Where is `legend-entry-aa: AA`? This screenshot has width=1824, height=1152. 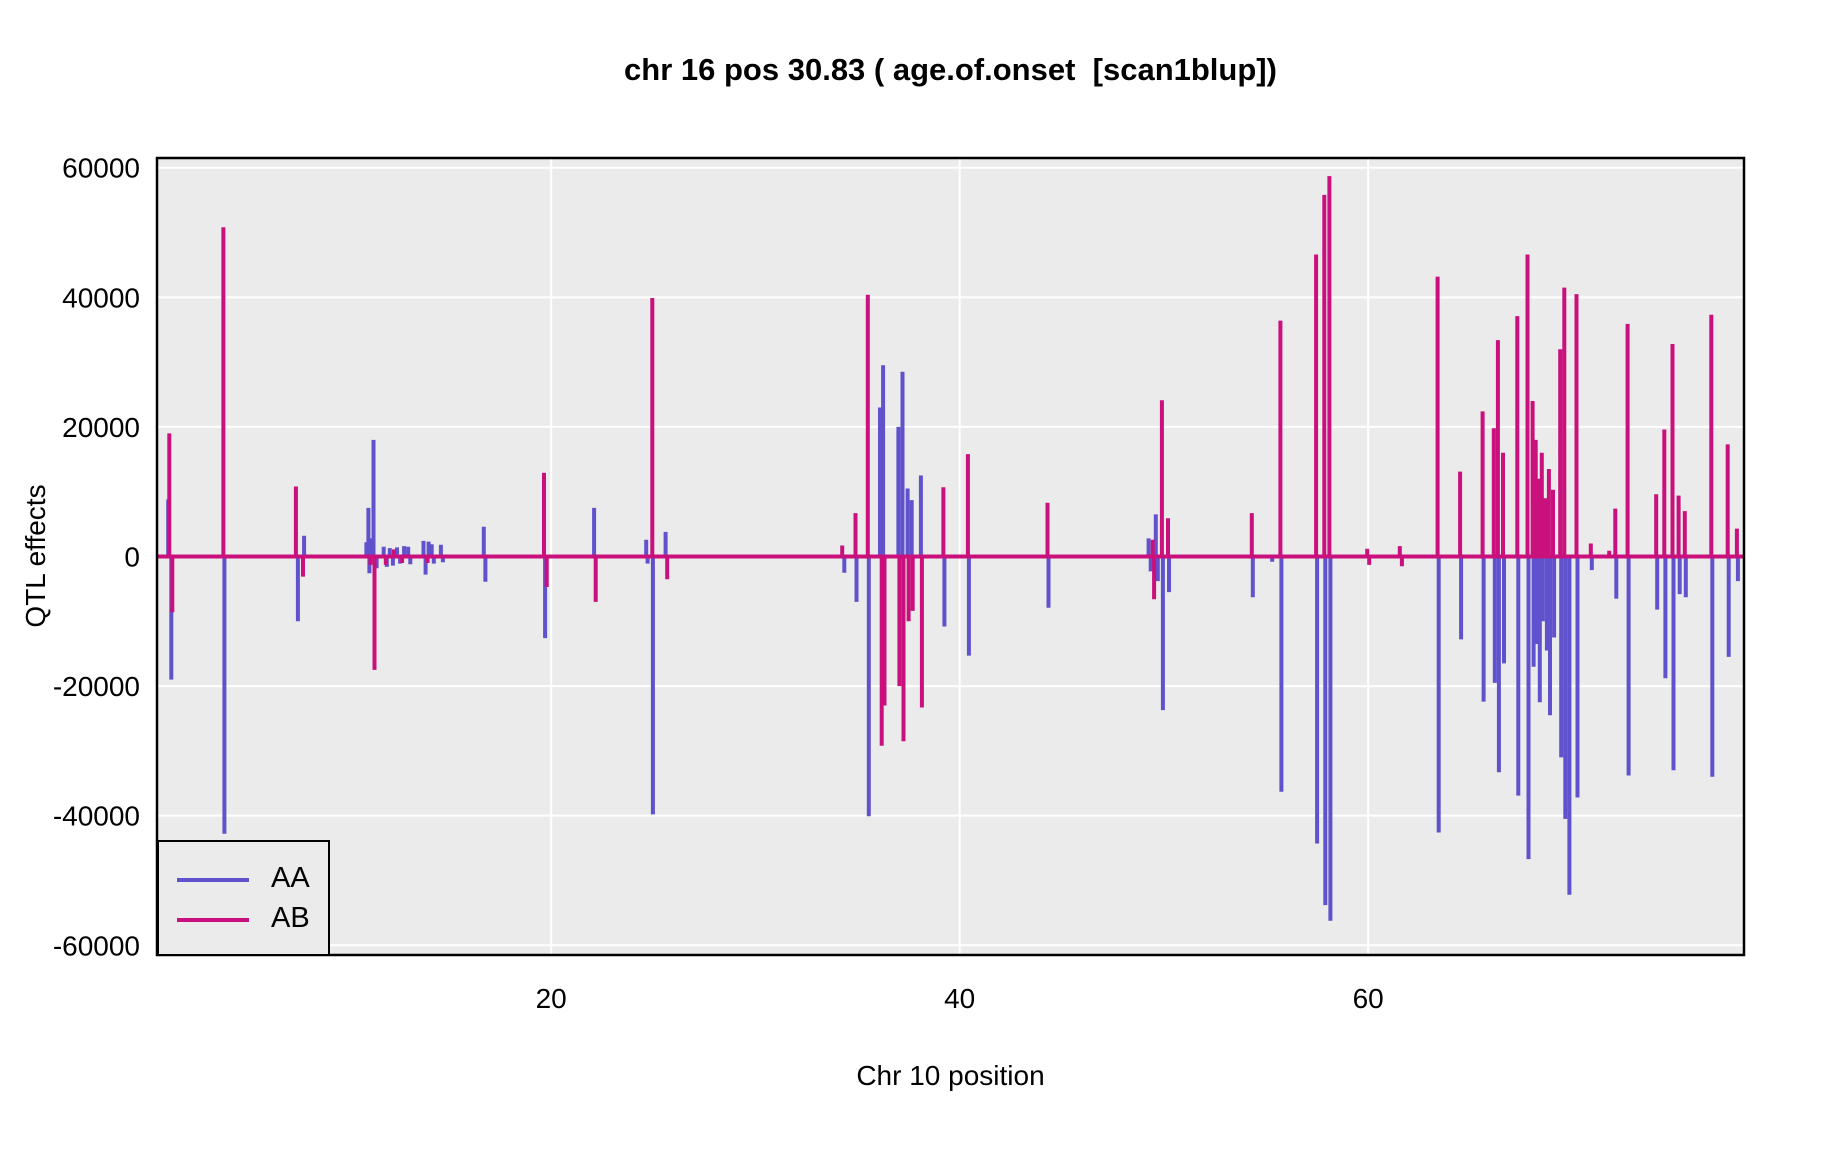
legend-entry-aa: AA is located at coordinates (243, 880).